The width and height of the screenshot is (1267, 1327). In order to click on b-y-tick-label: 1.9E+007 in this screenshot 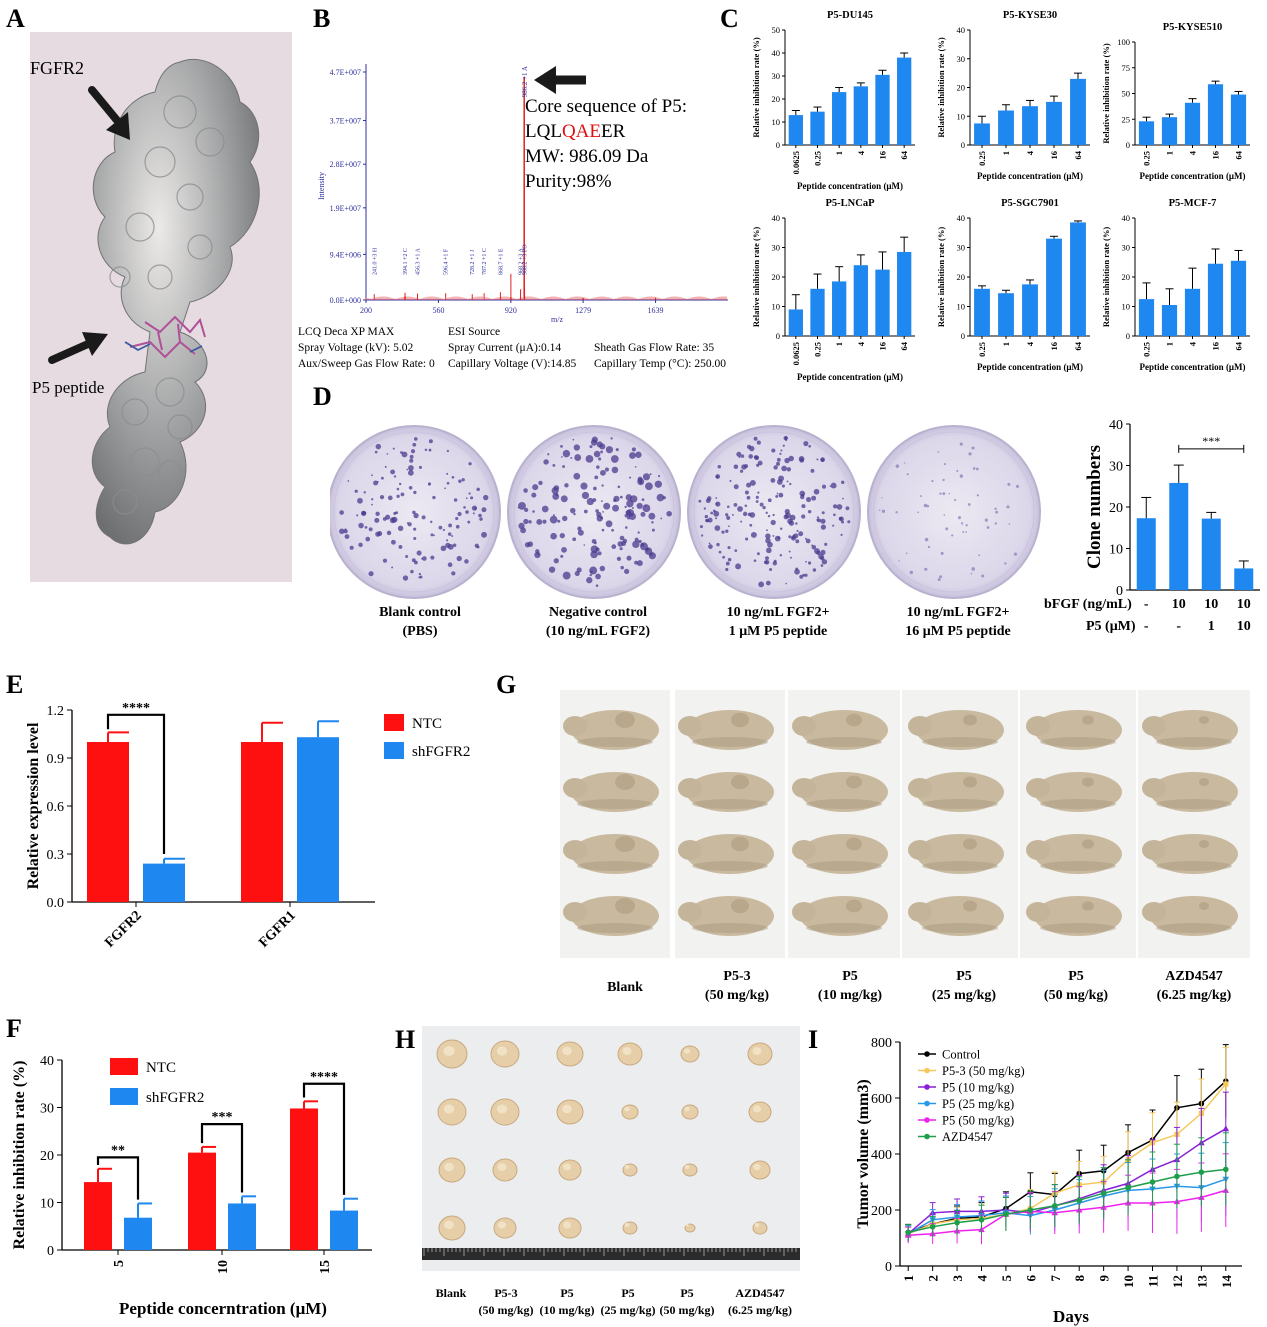, I will do `click(345, 208)`.